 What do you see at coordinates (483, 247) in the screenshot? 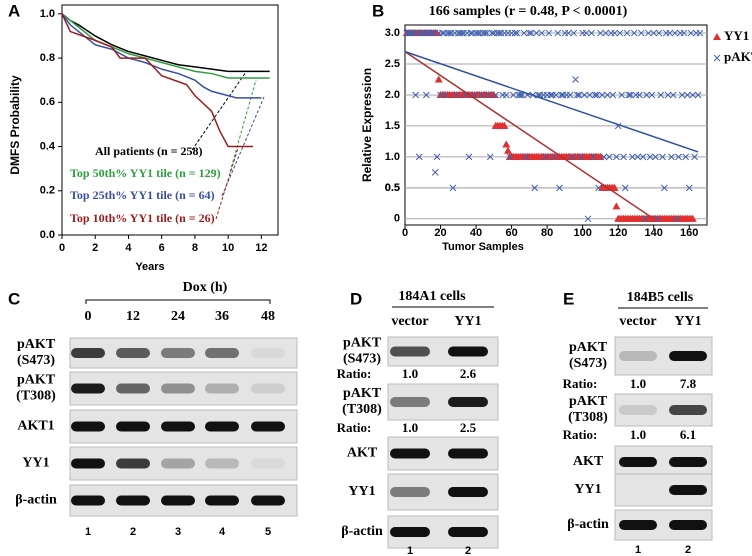
I see `x-axis-label: Tumor Samples` at bounding box center [483, 247].